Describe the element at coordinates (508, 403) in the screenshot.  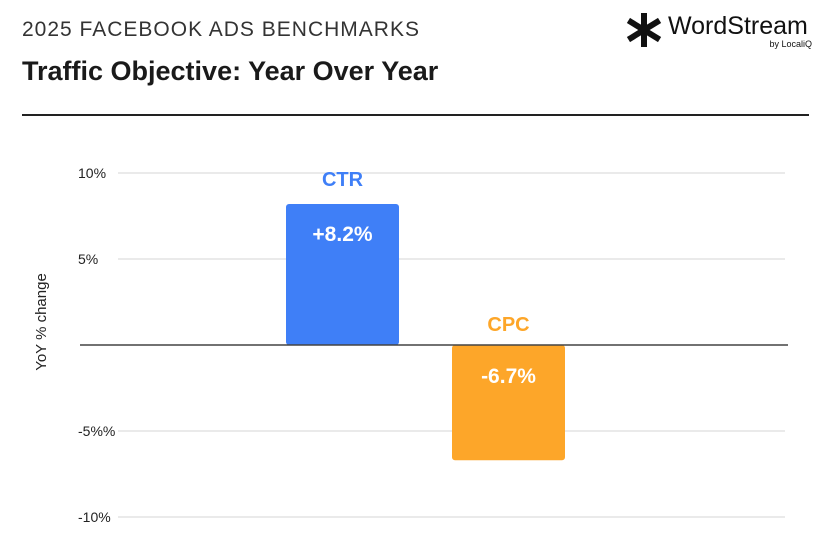
I see `bar-cpc` at that location.